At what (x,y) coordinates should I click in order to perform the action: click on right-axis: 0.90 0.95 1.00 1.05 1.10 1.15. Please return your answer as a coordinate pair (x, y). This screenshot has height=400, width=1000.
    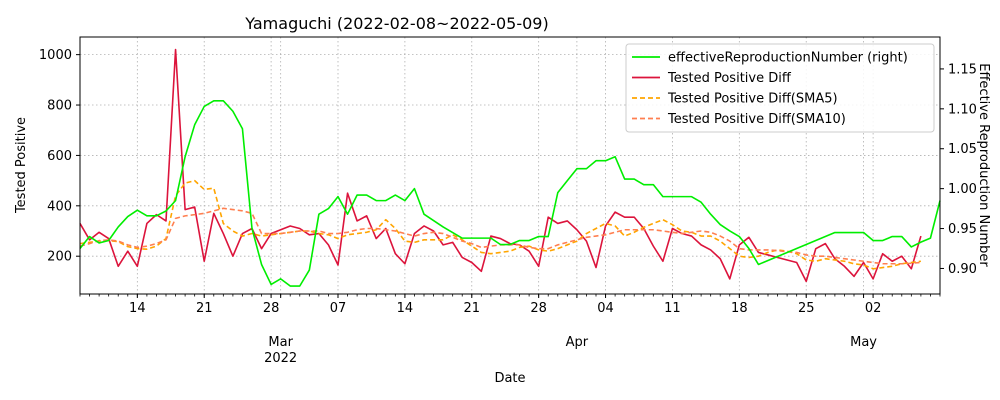
    Looking at the image, I should click on (958, 169).